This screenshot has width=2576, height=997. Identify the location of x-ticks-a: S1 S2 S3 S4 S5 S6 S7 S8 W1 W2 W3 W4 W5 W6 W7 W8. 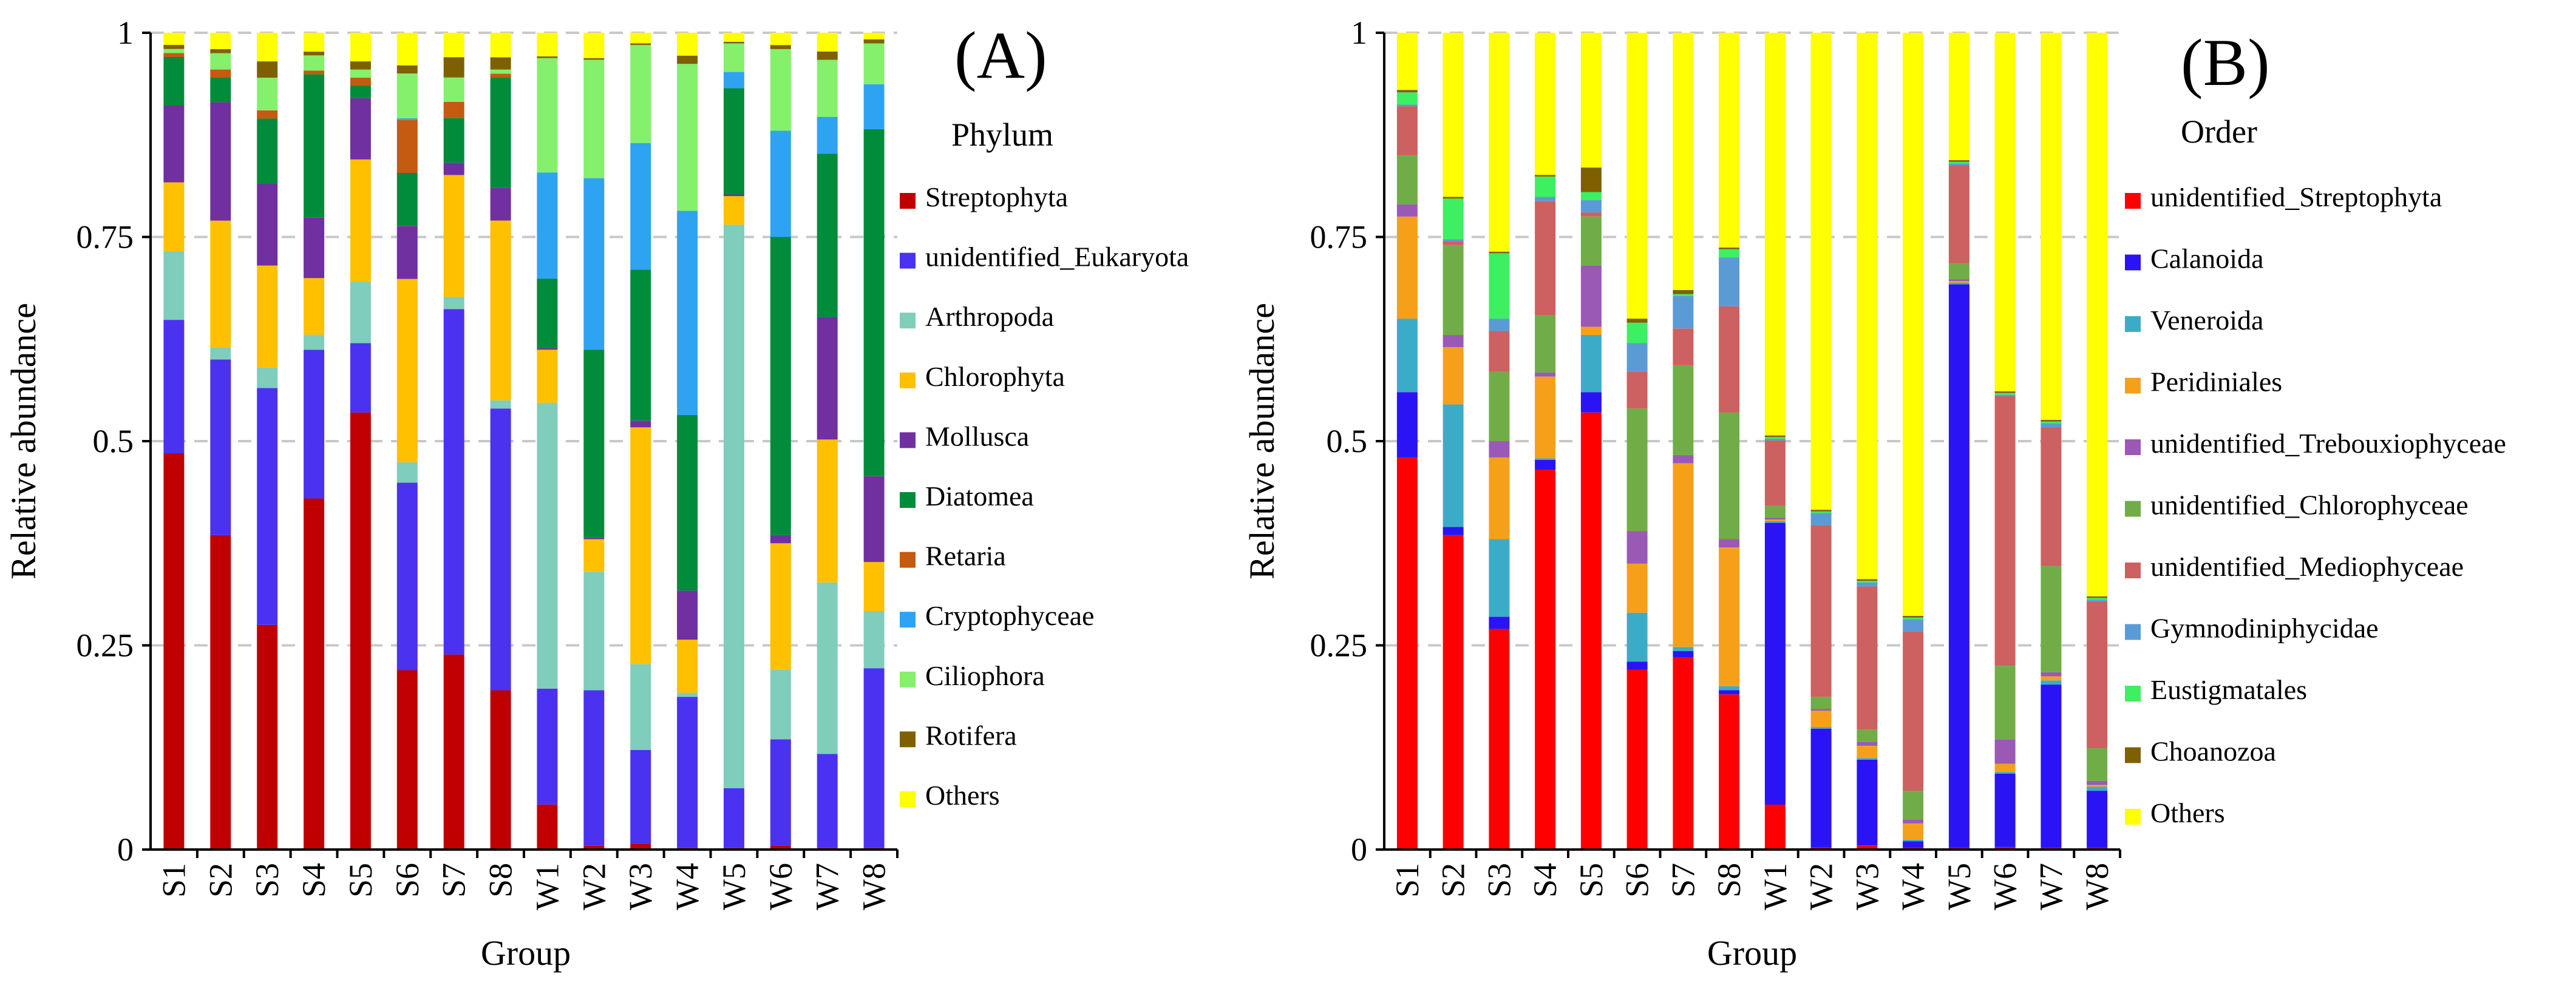
(527, 880).